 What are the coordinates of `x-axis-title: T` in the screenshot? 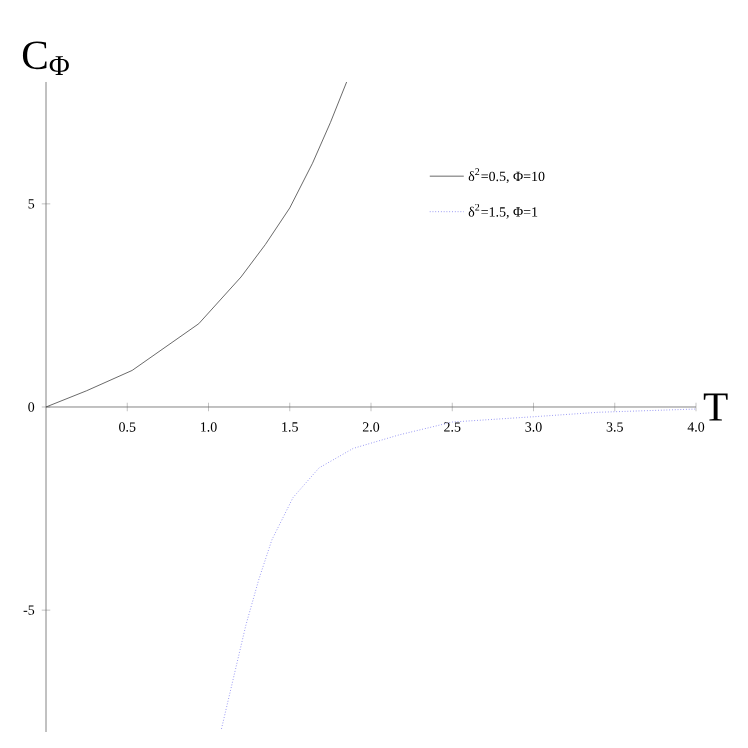 It's located at (715, 407).